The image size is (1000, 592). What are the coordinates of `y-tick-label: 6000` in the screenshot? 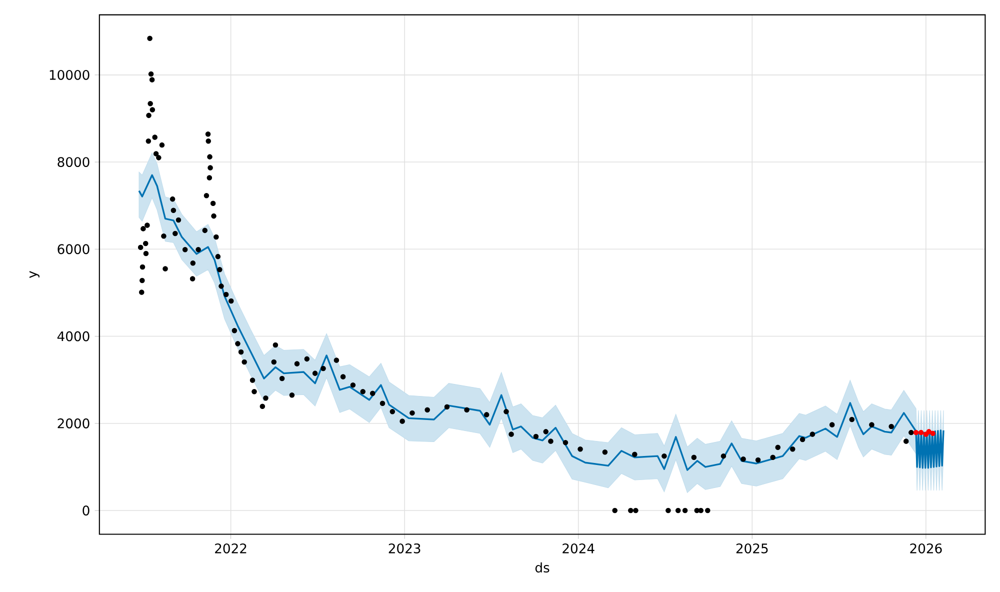 It's located at (74, 249).